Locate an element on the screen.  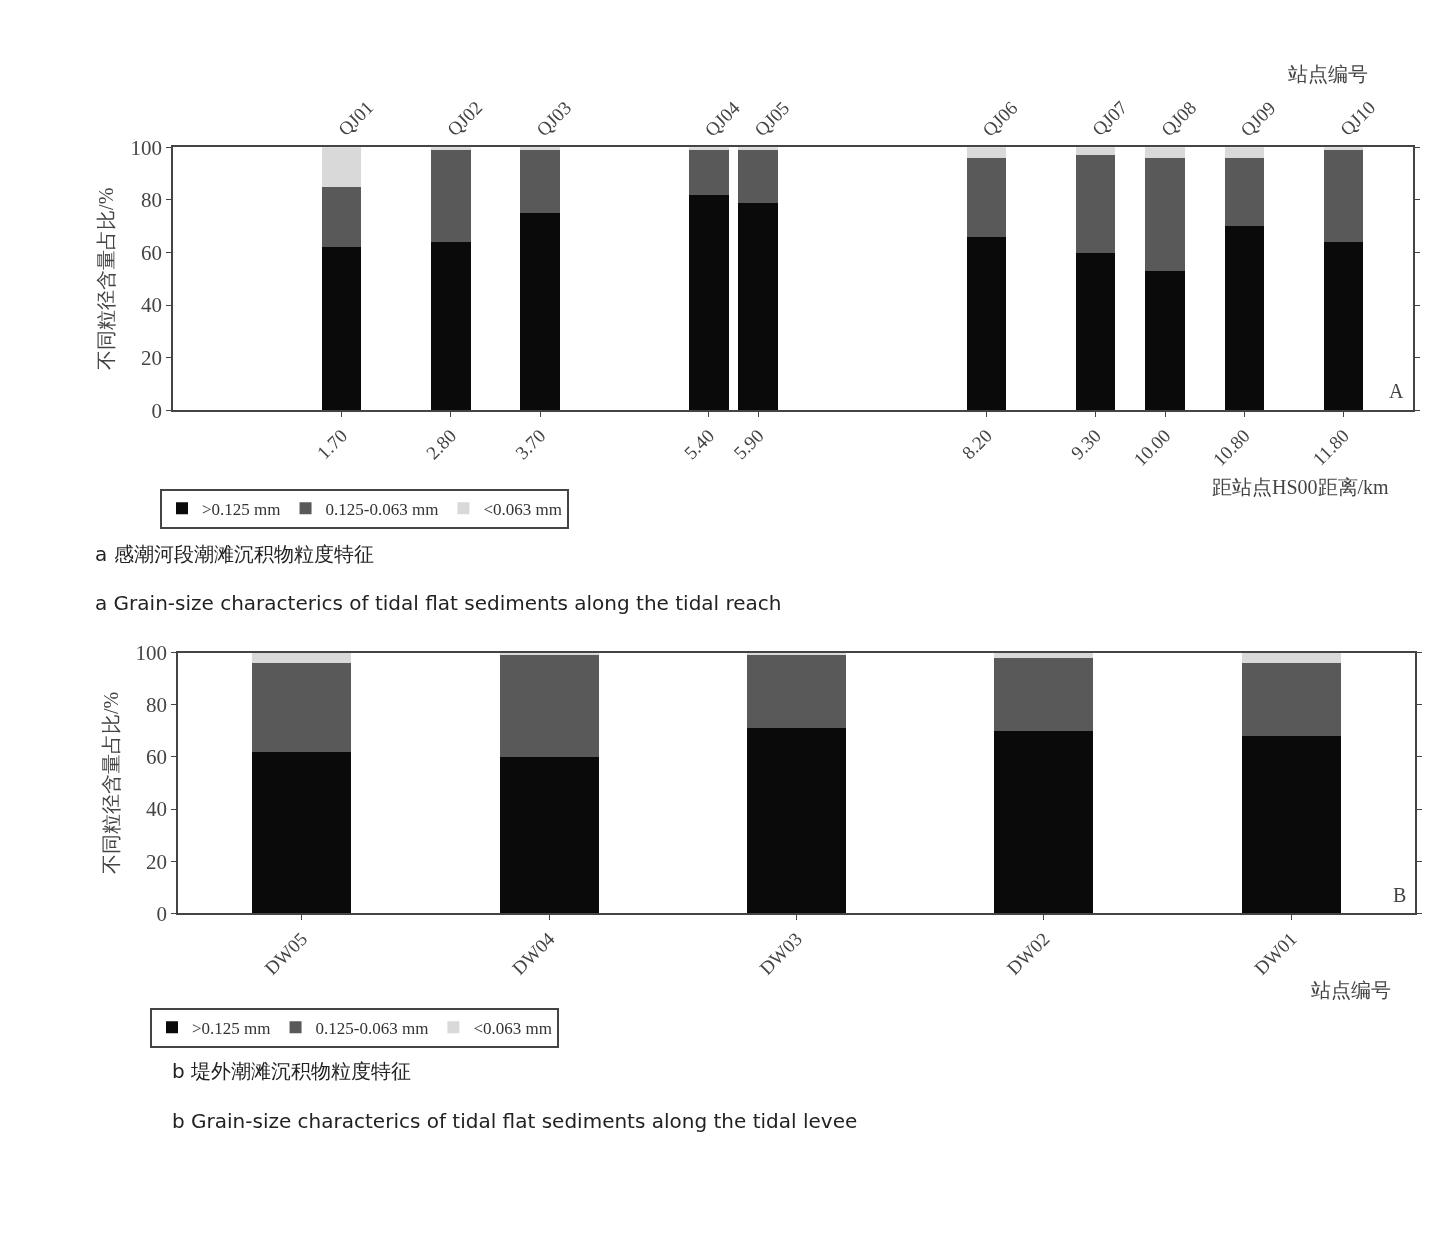
annotation: A is located at coordinates (1396, 391).